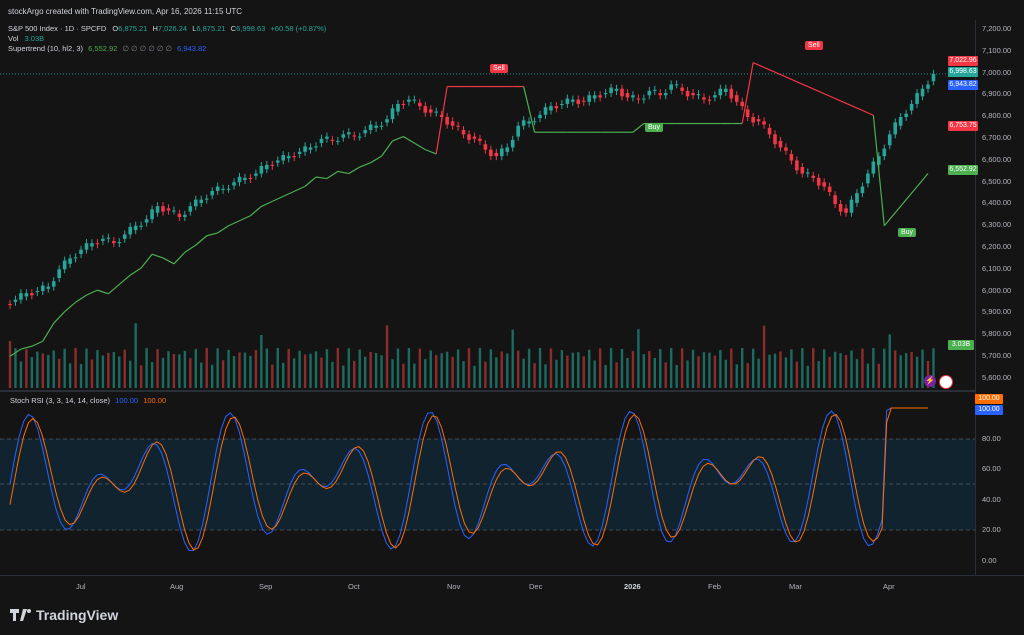 The image size is (1024, 635). What do you see at coordinates (64, 615) in the screenshot?
I see `tradingview-logo: TradingView` at bounding box center [64, 615].